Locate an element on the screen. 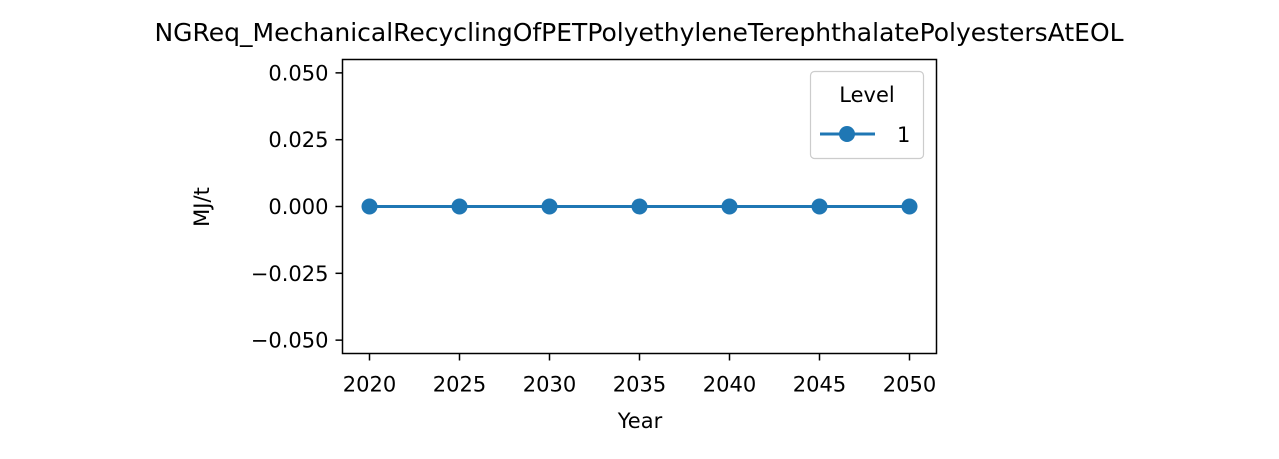 This screenshot has width=1279, height=459. y-tick-label: 0.000 is located at coordinates (298, 207).